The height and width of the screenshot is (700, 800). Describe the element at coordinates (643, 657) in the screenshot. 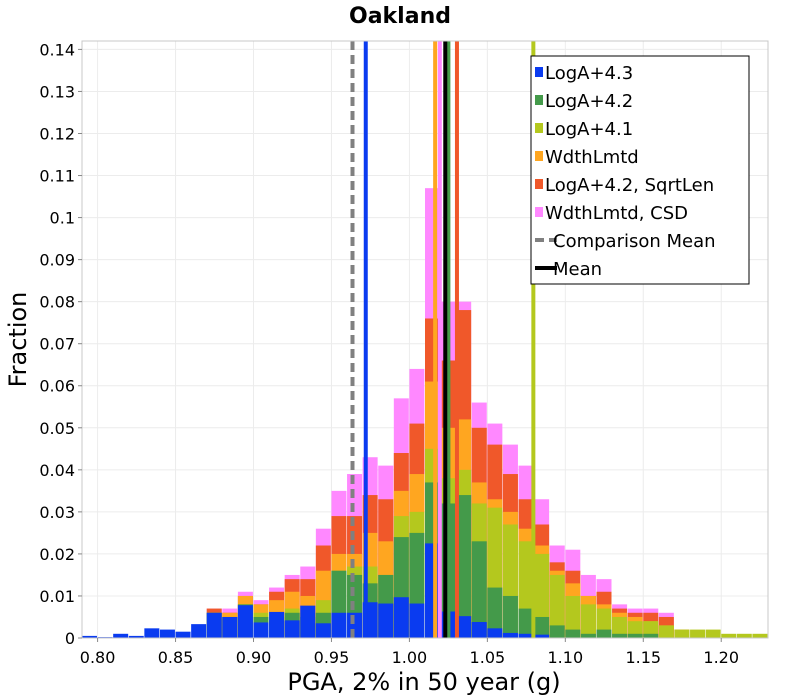

I see `x-tick-label: 1.15` at that location.